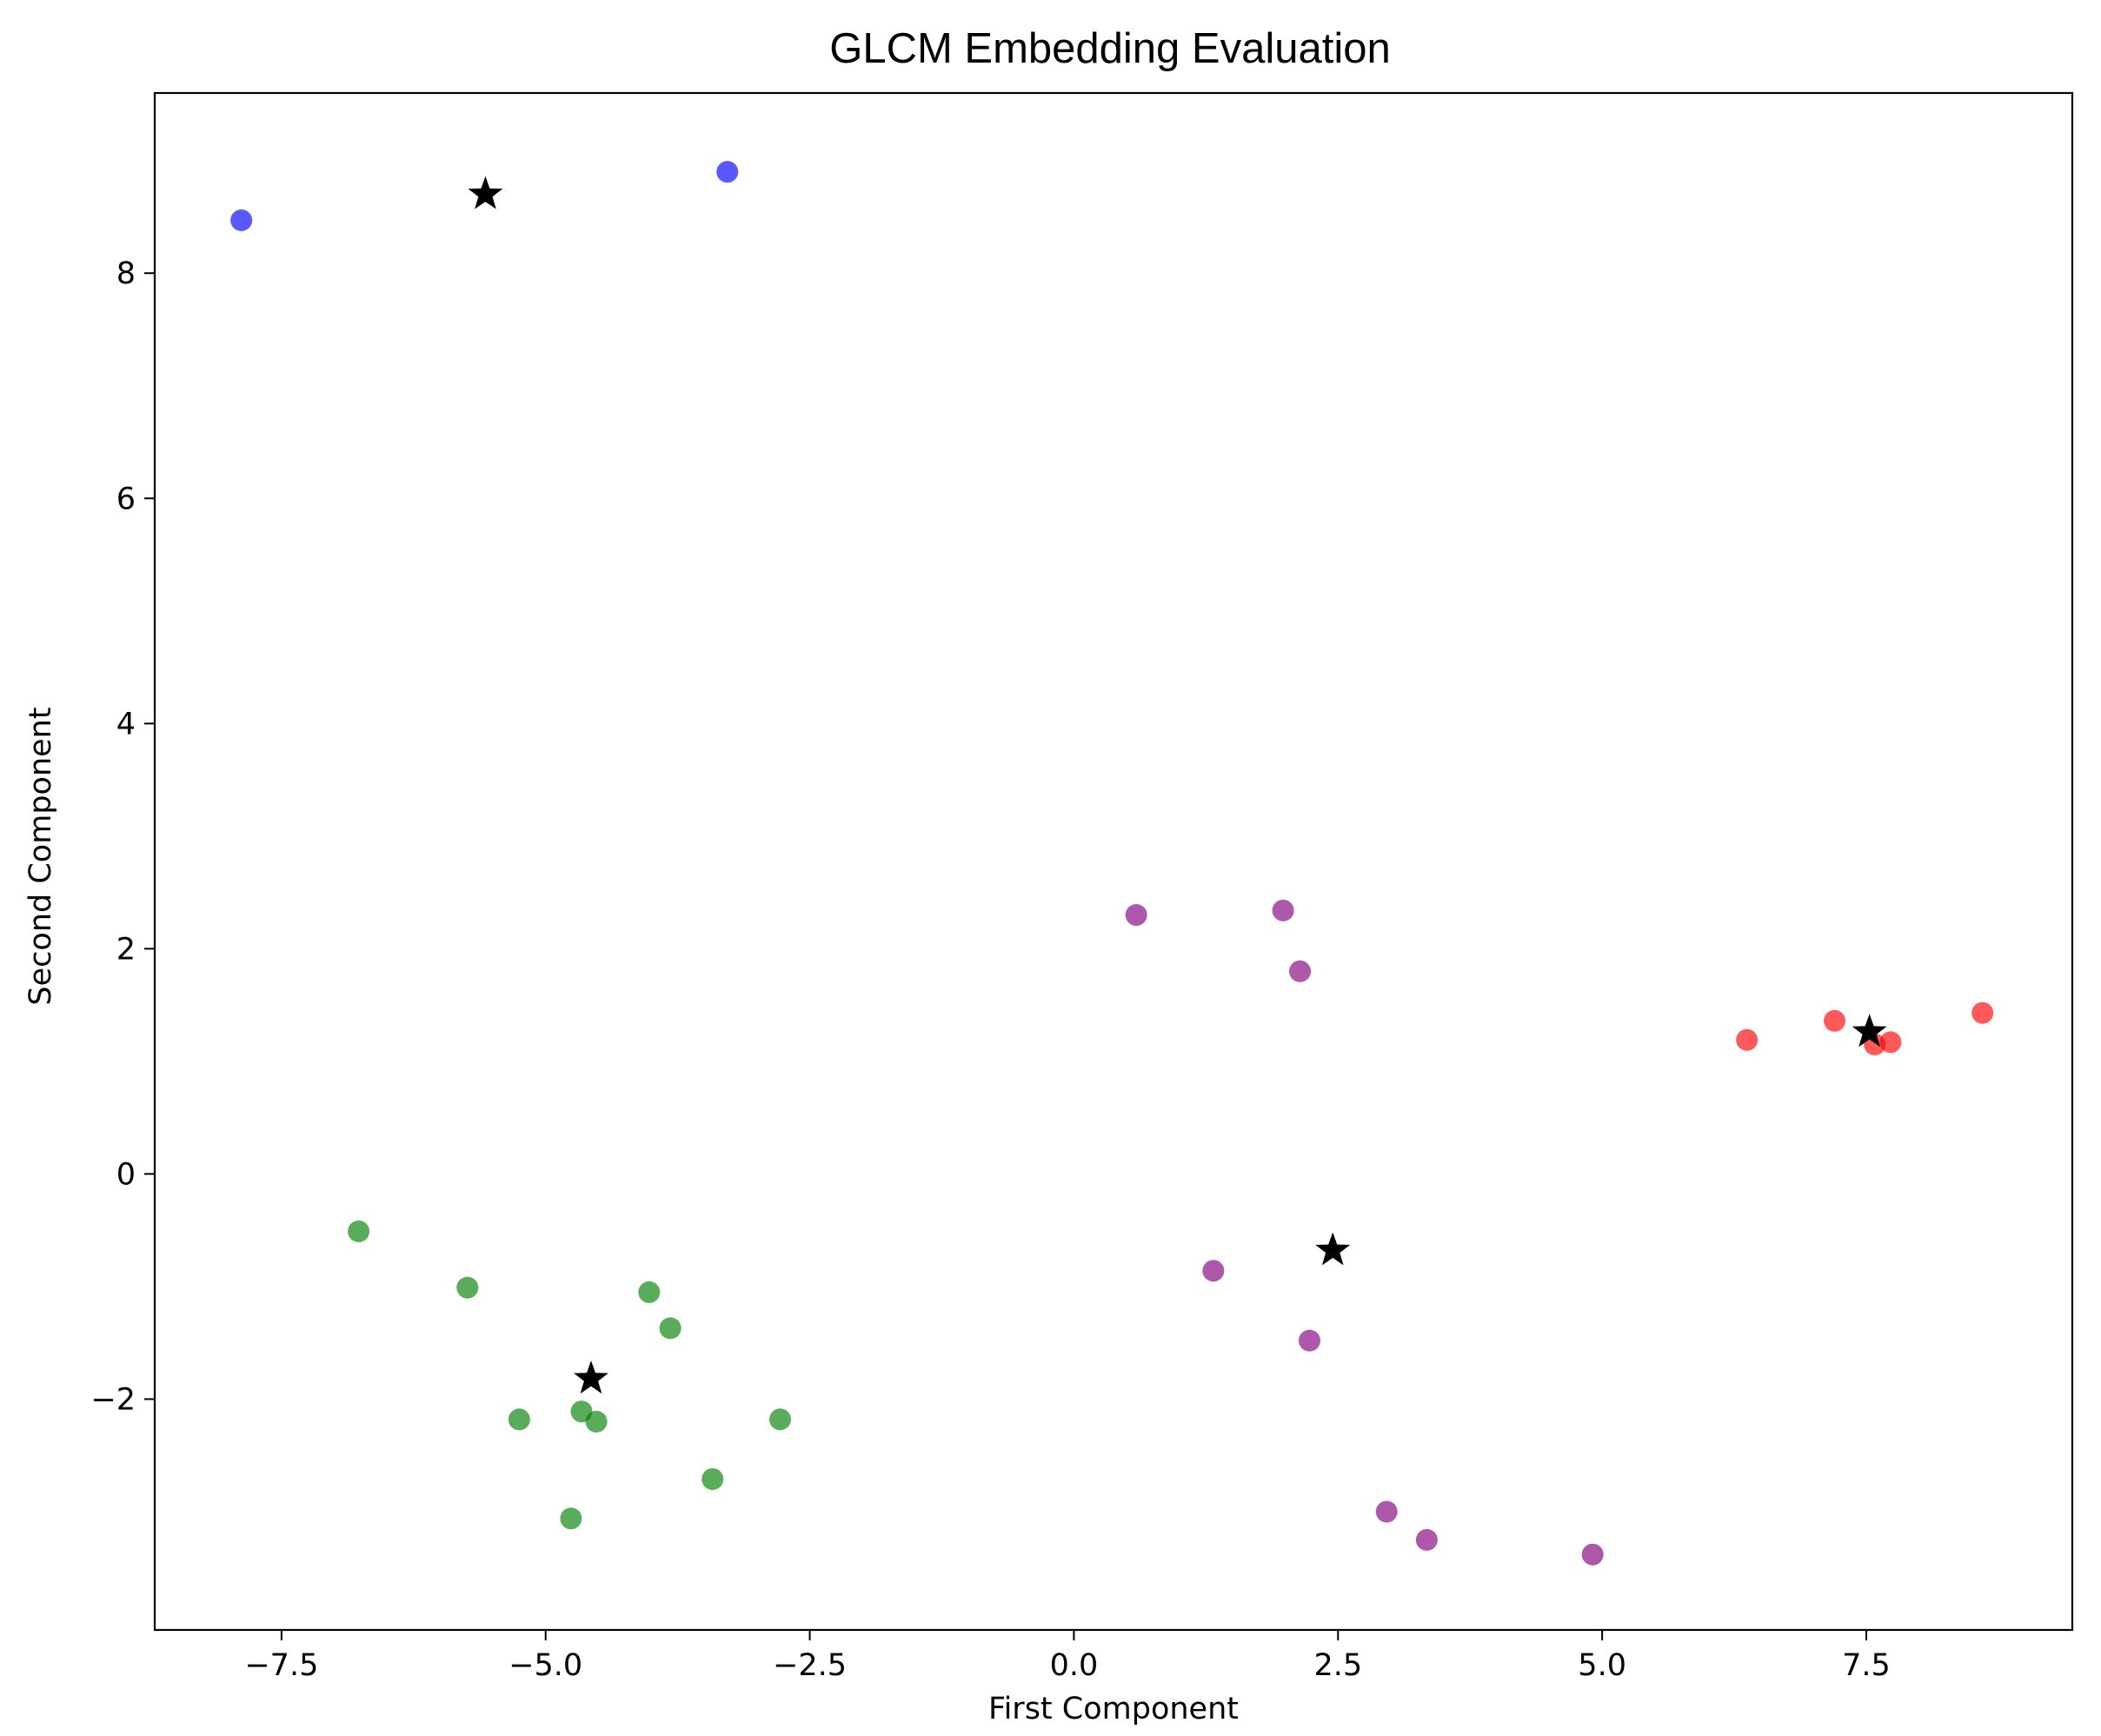 This screenshot has height=1736, width=2101. What do you see at coordinates (126, 1174) in the screenshot?
I see `y-tick-label: 0` at bounding box center [126, 1174].